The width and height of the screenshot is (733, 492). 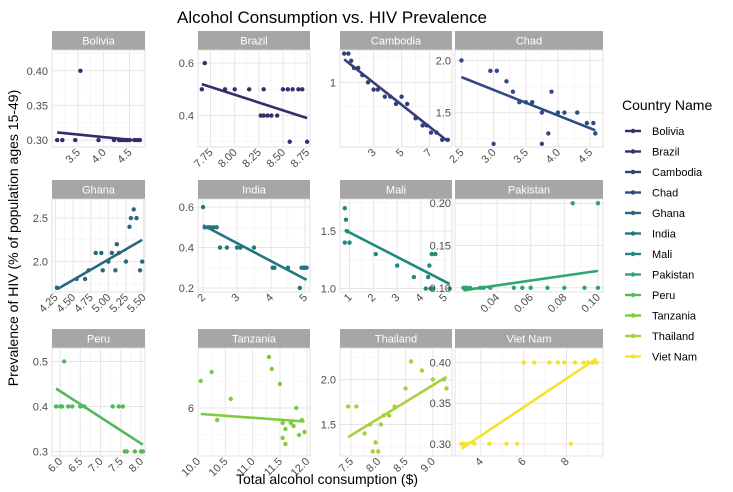 I want to click on x-tick-label: 7.5, so click(x=116, y=465).